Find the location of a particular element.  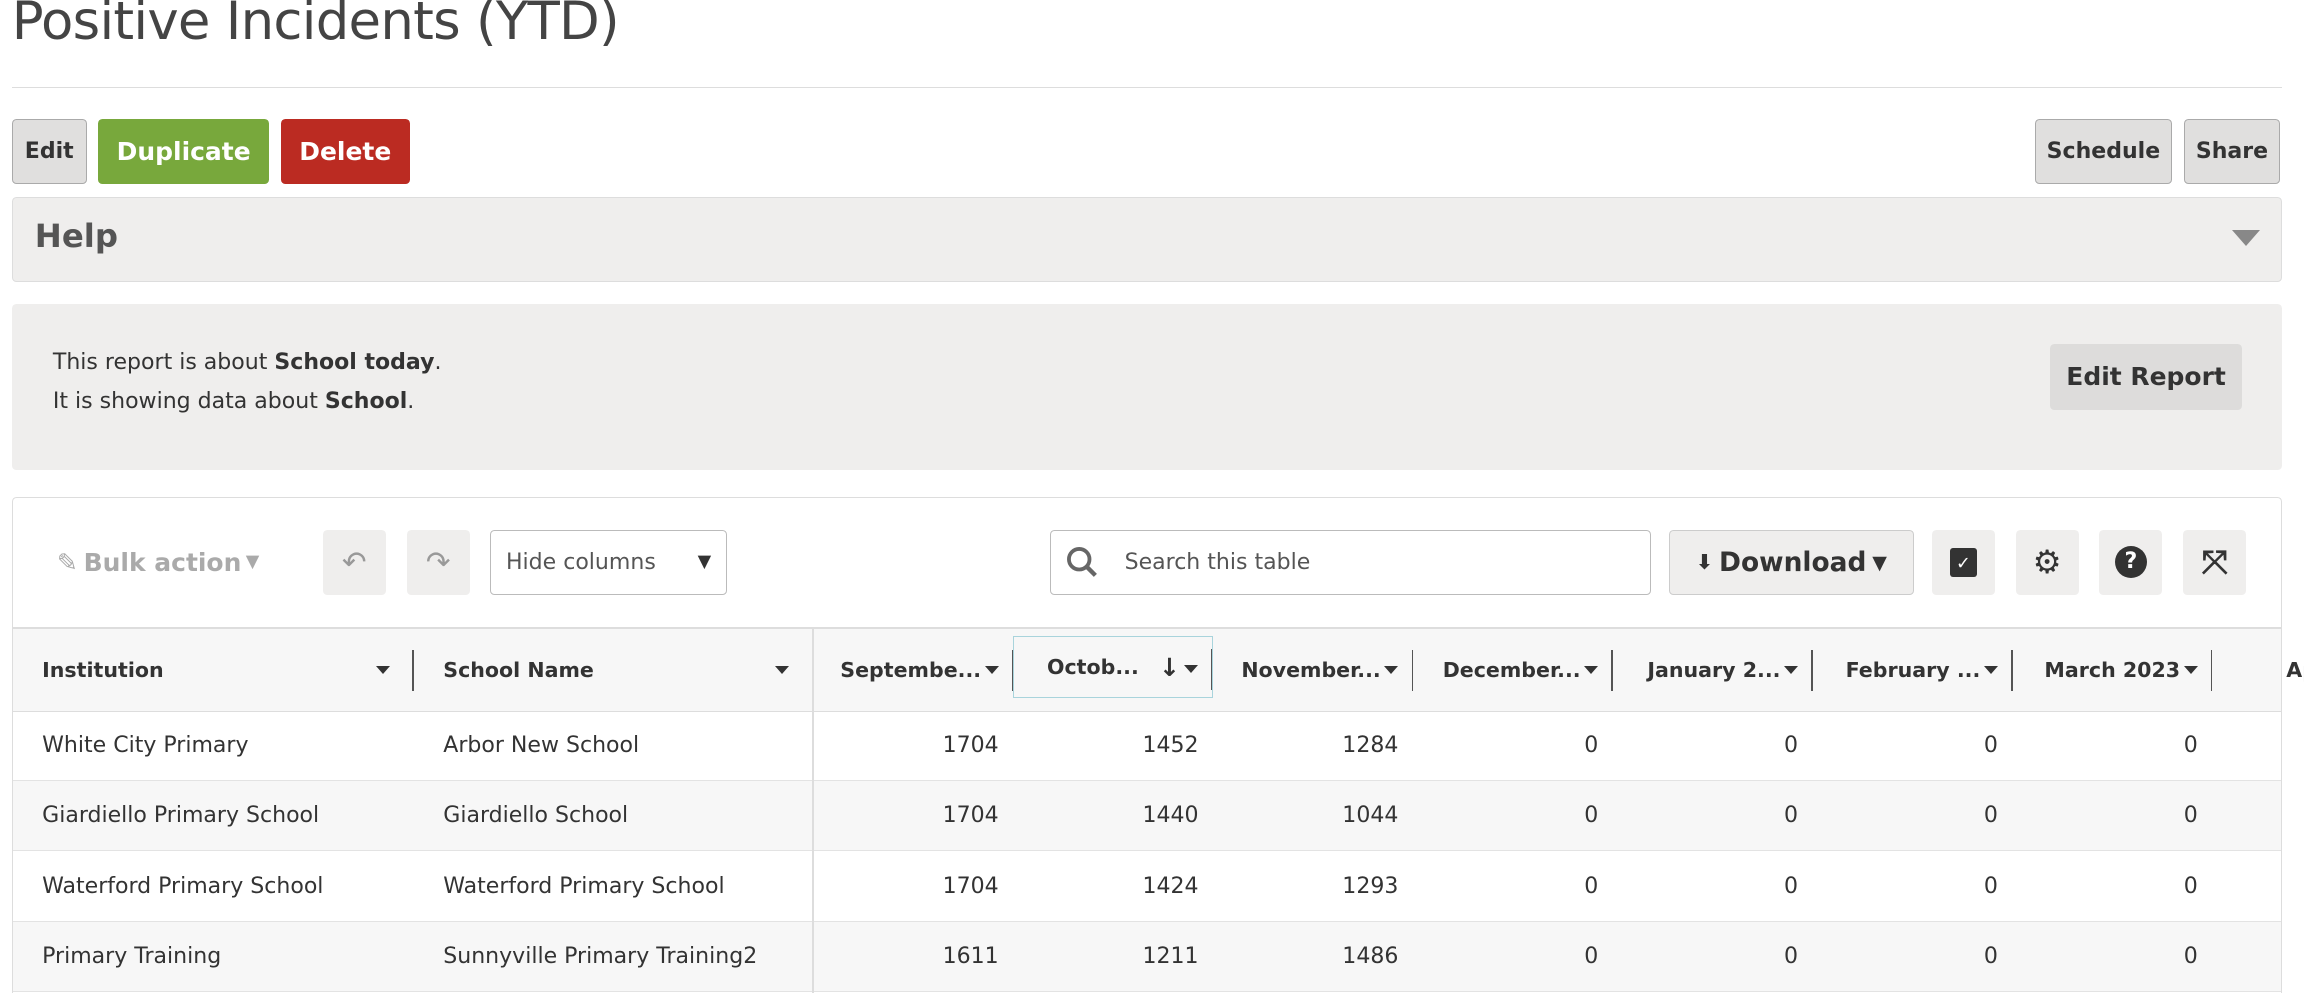

table-cell: 1452 is located at coordinates (1170, 745).